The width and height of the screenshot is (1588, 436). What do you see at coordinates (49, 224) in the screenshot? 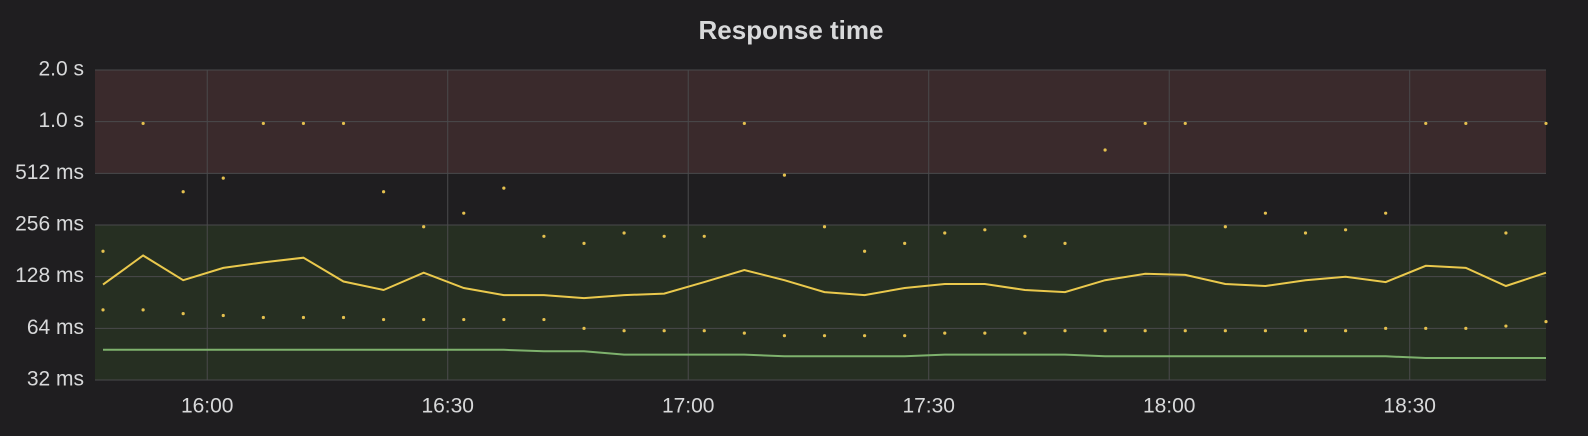
I see `y-tick-label: 256 ms` at bounding box center [49, 224].